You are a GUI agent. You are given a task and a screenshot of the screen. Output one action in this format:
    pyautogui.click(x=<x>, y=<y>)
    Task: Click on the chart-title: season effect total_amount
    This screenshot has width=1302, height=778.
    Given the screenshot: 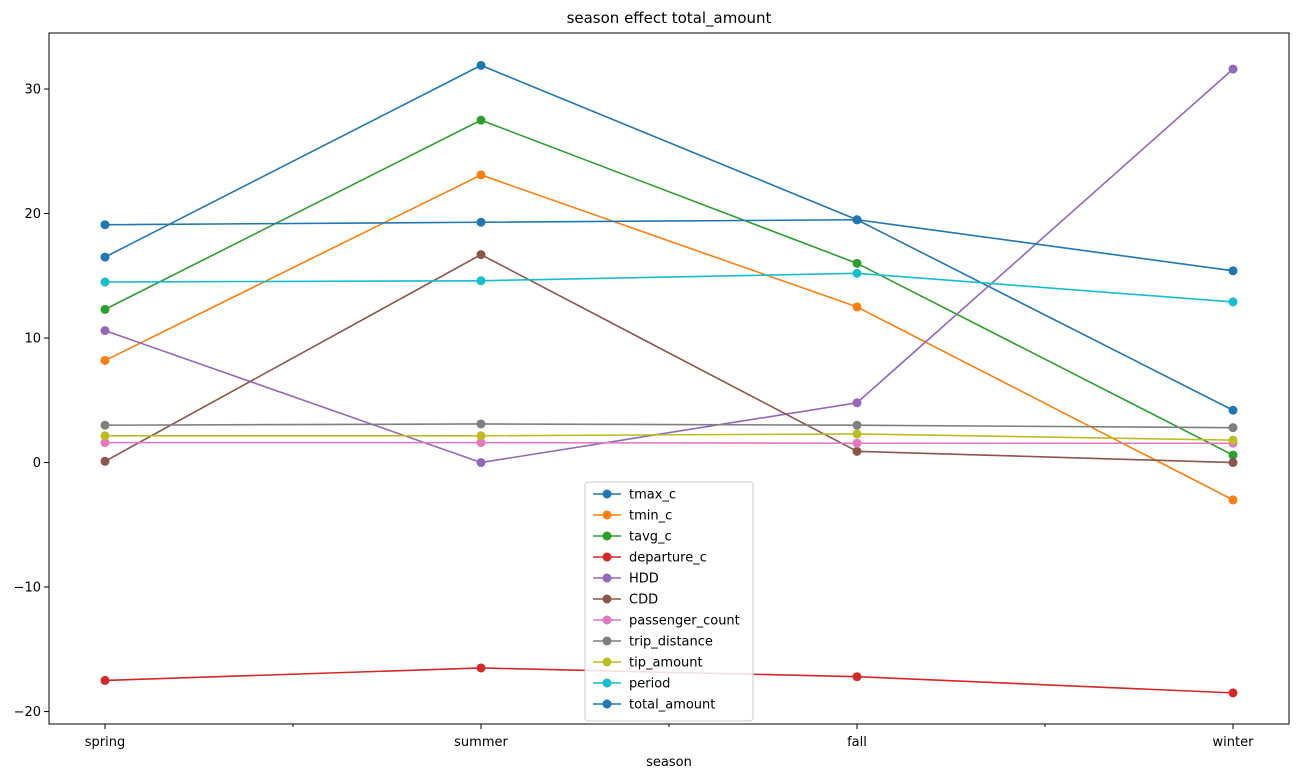 What is the action you would take?
    pyautogui.click(x=669, y=18)
    